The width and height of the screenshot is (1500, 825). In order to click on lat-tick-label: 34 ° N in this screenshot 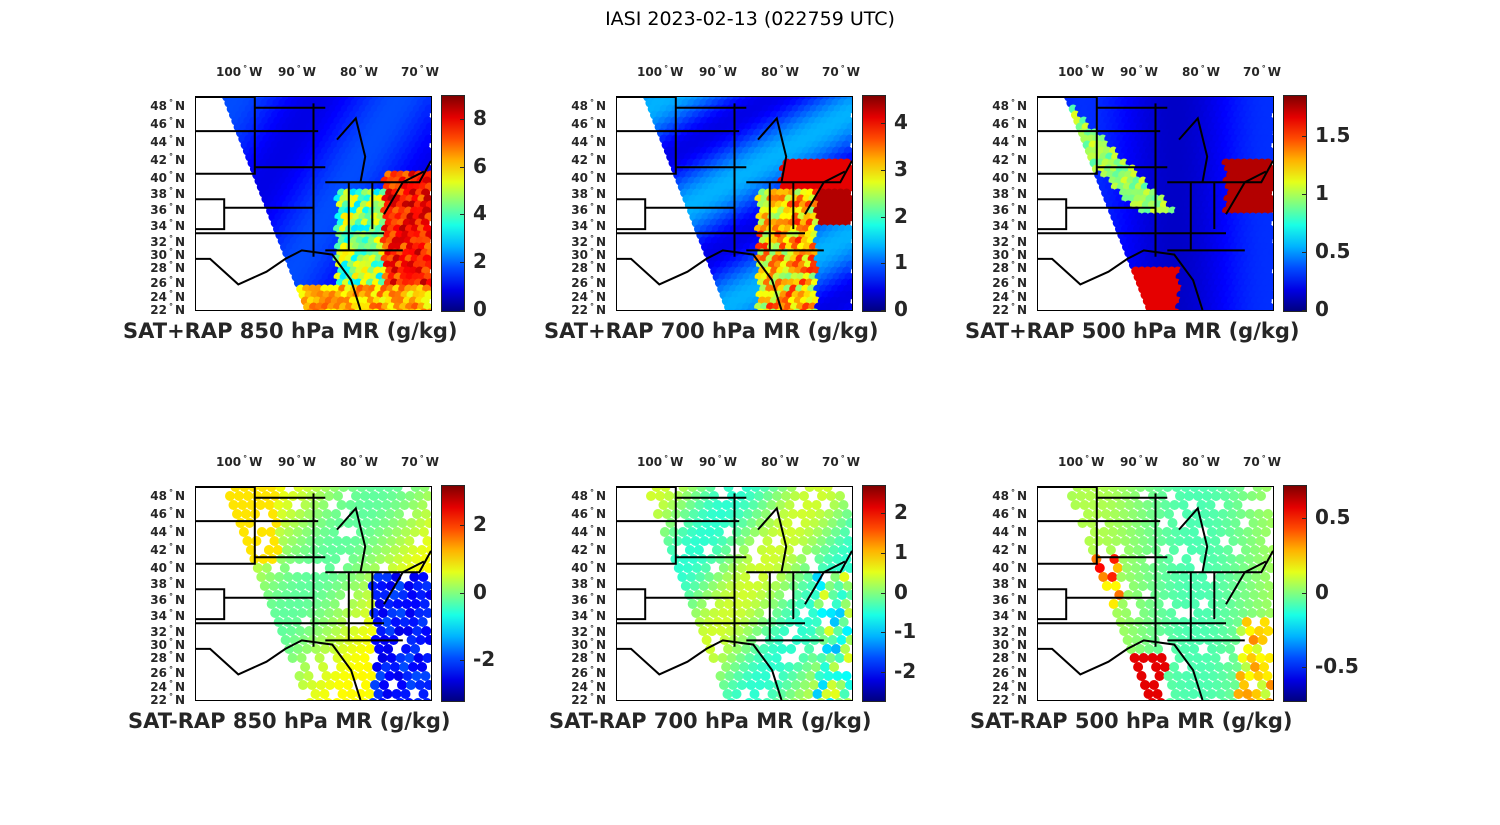, I will do `click(1002, 615)`.